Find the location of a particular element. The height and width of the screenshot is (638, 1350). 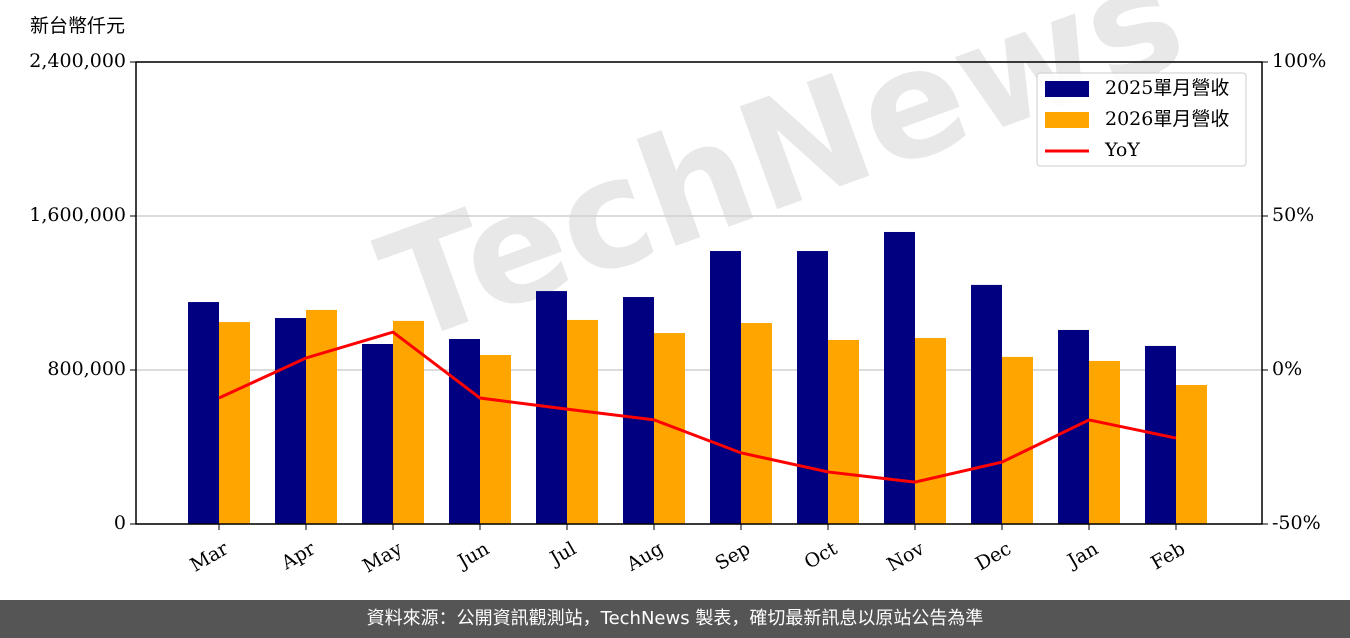

x-tick-label: Nov is located at coordinates (905, 556).